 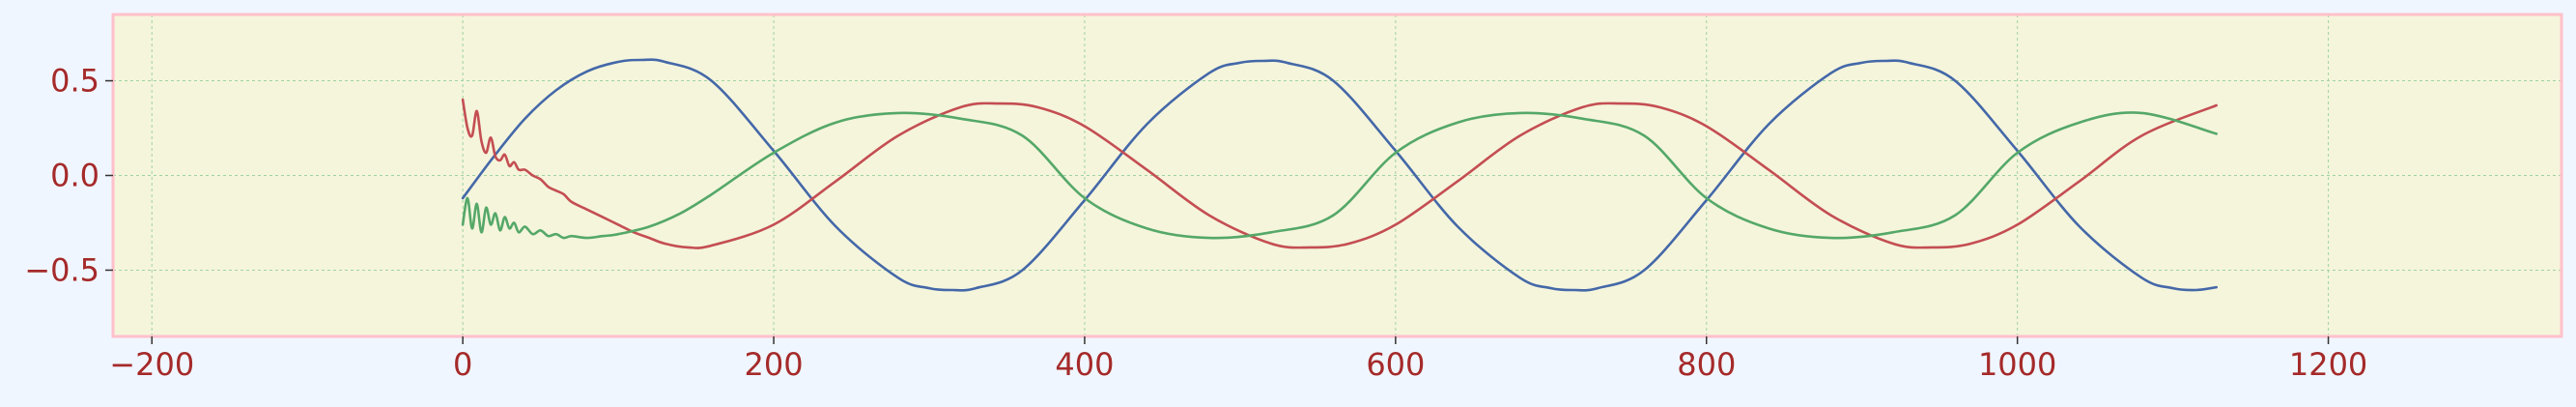 What do you see at coordinates (774, 364) in the screenshot?
I see `x-tick-label: 200` at bounding box center [774, 364].